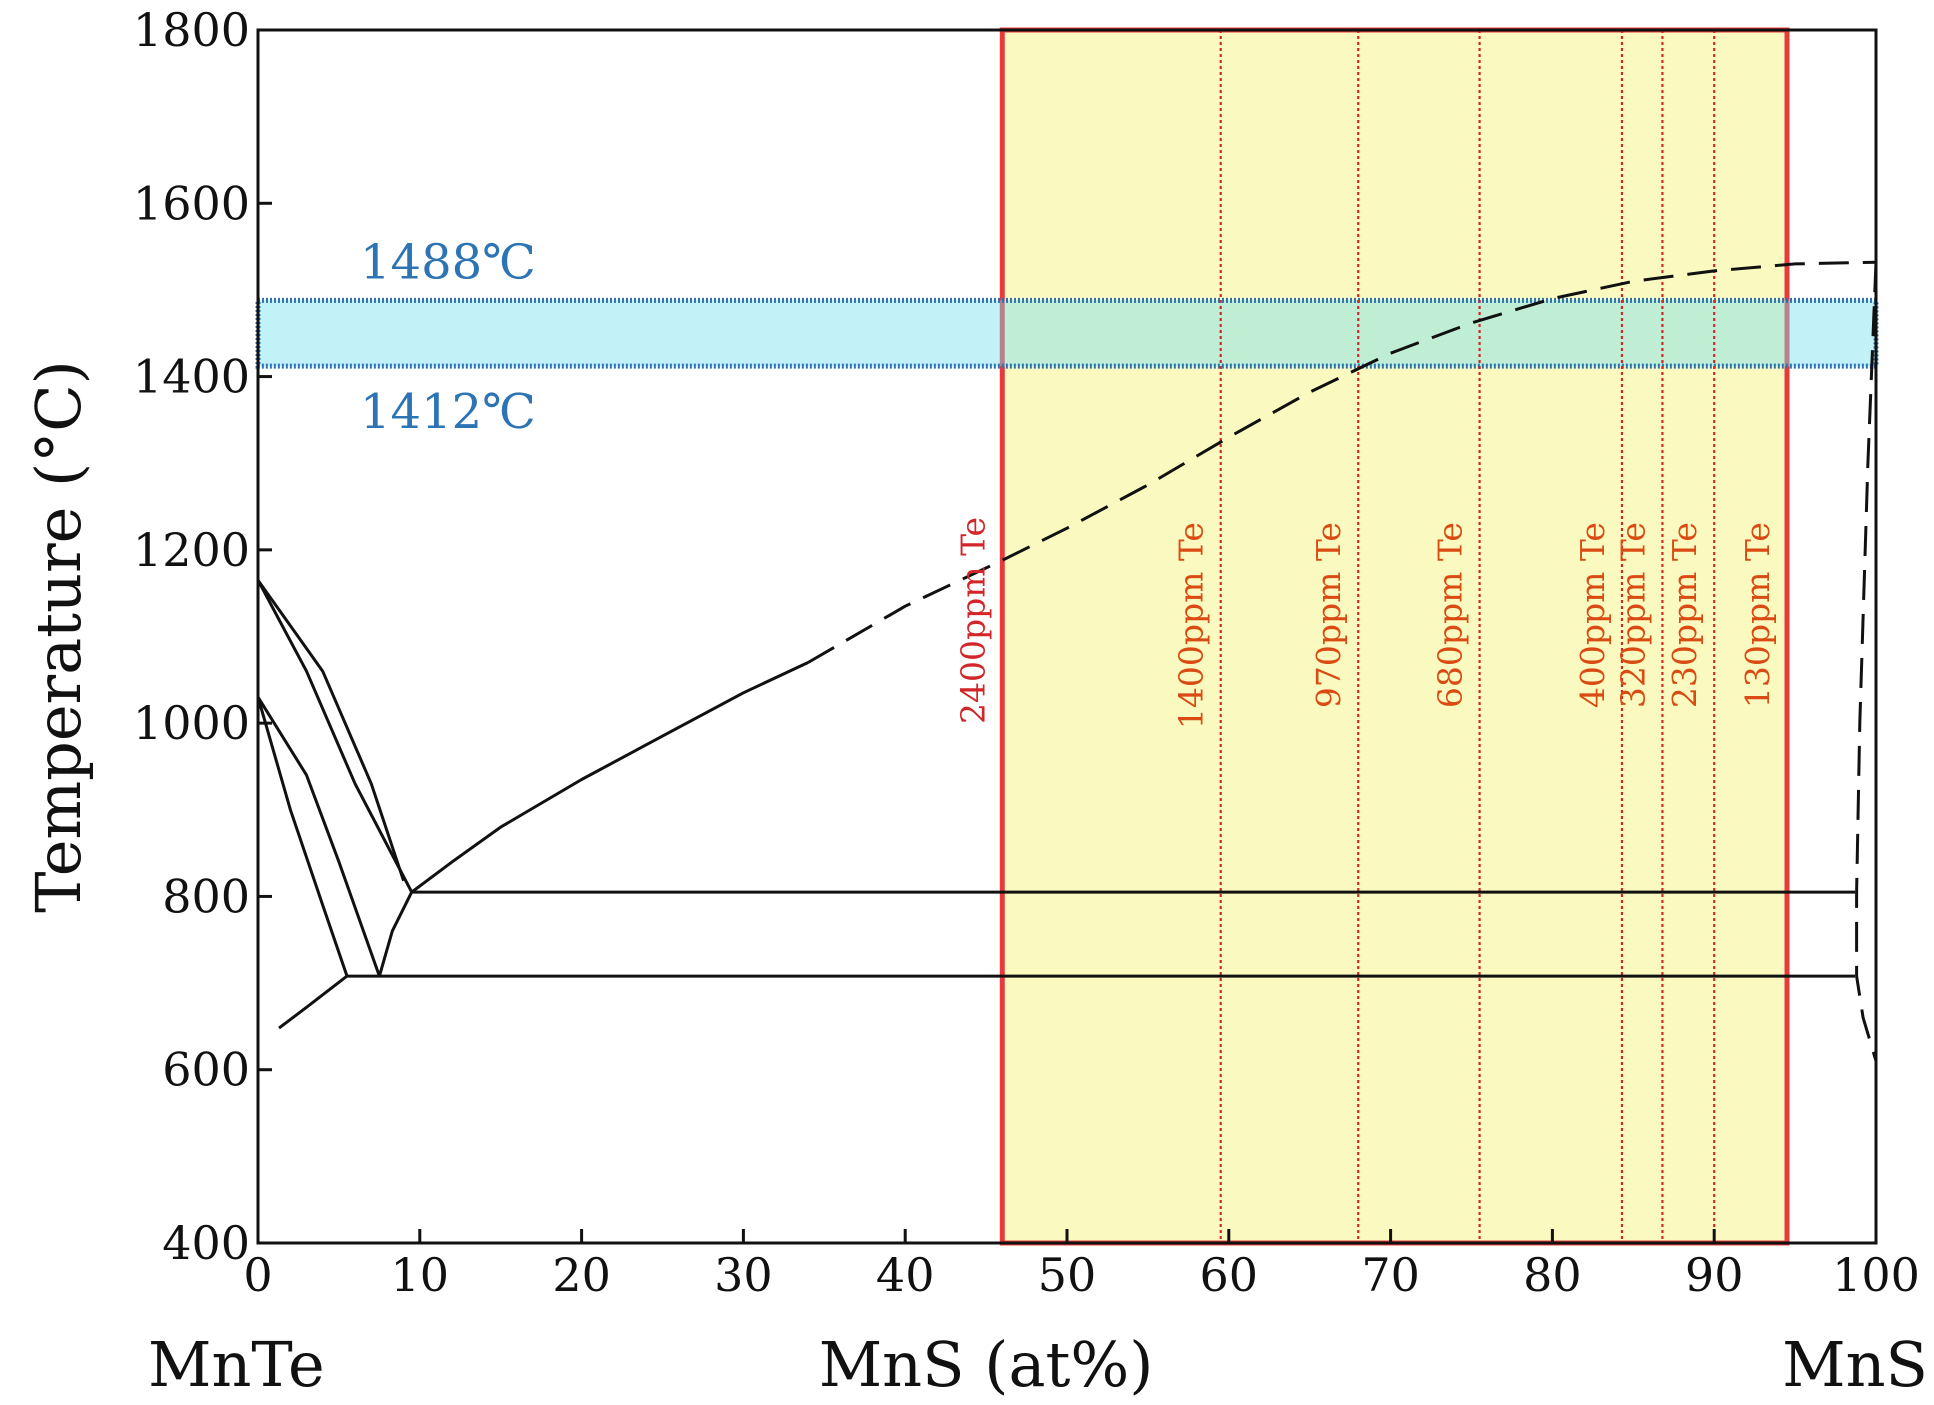 Image resolution: width=1934 pixels, height=1405 pixels. What do you see at coordinates (58, 636) in the screenshot?
I see `y-axis-title: Temperature (°C)` at bounding box center [58, 636].